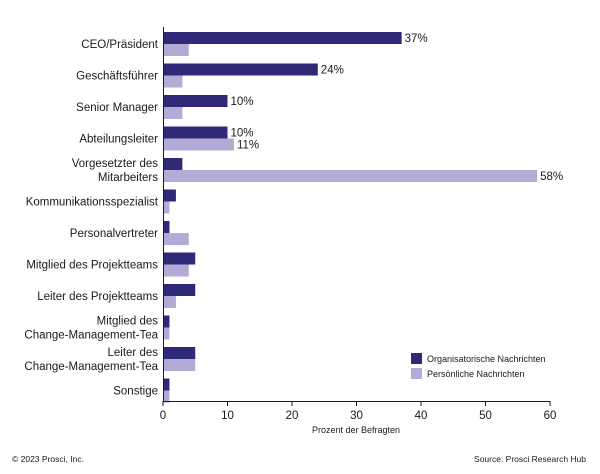  I want to click on category-label-11: Sonstige, so click(135, 392).